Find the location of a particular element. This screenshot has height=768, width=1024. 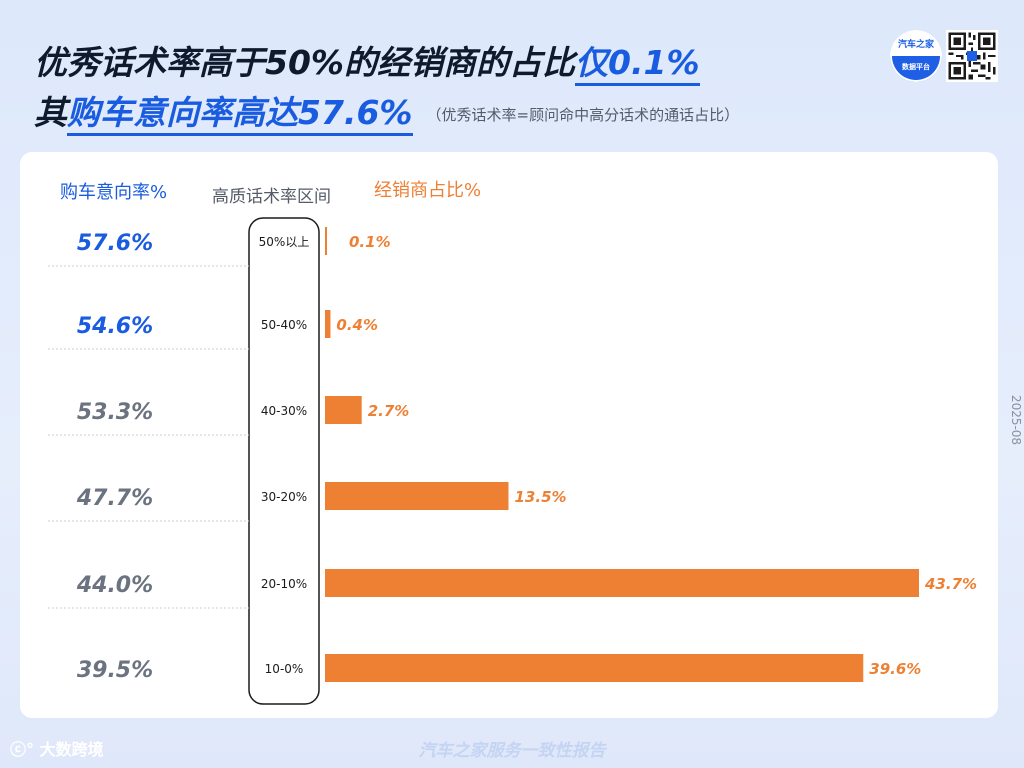

logo-bottom-text: 数据平台 is located at coordinates (916, 67).